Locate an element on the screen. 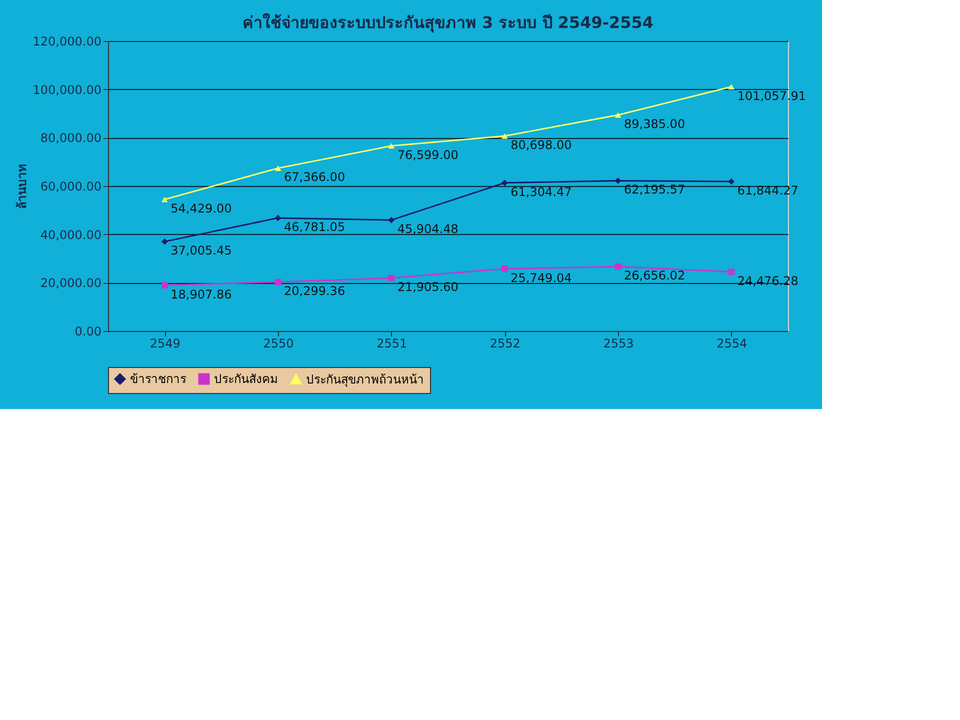  x-tick-label: 2549 is located at coordinates (165, 343).